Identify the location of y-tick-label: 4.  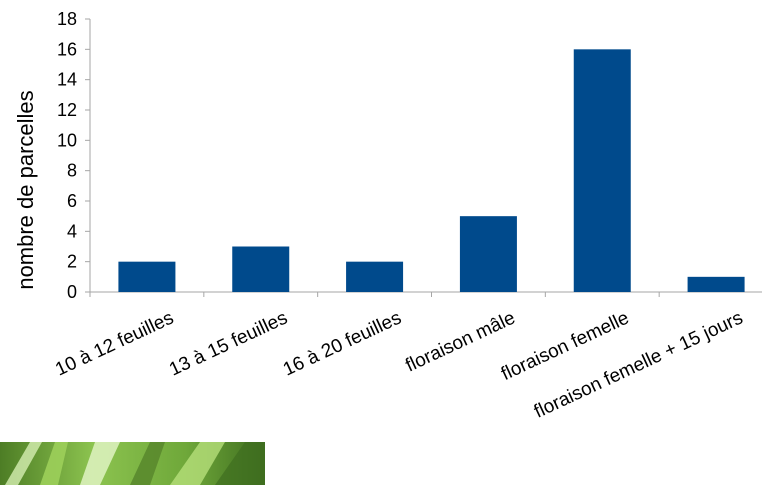
(72, 231).